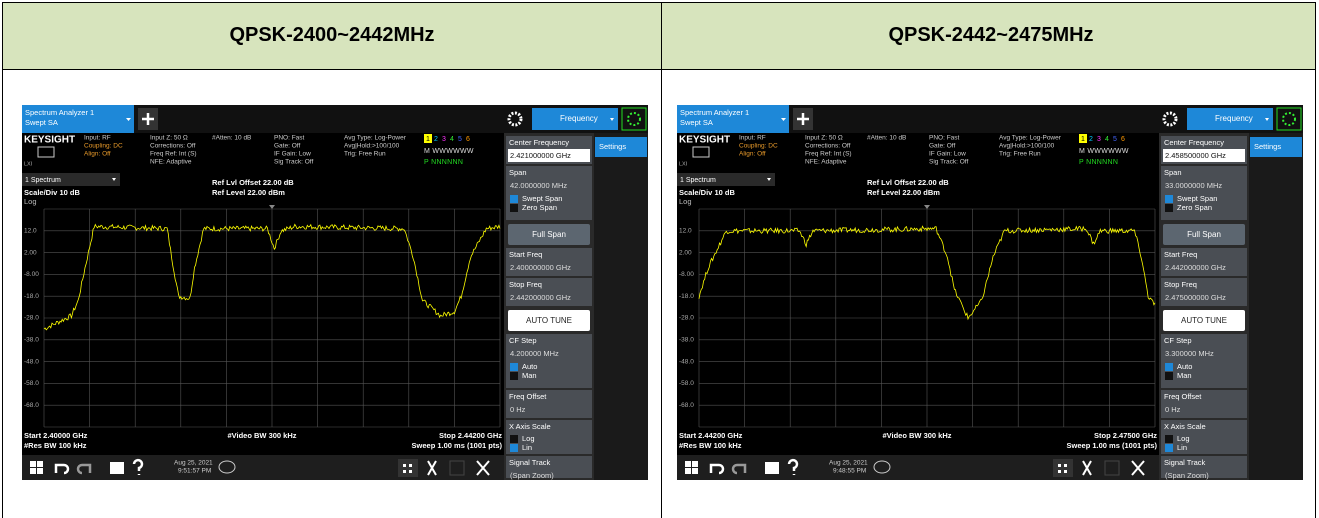 This screenshot has height=518, width=1319. I want to click on log-label: Log, so click(30, 201).